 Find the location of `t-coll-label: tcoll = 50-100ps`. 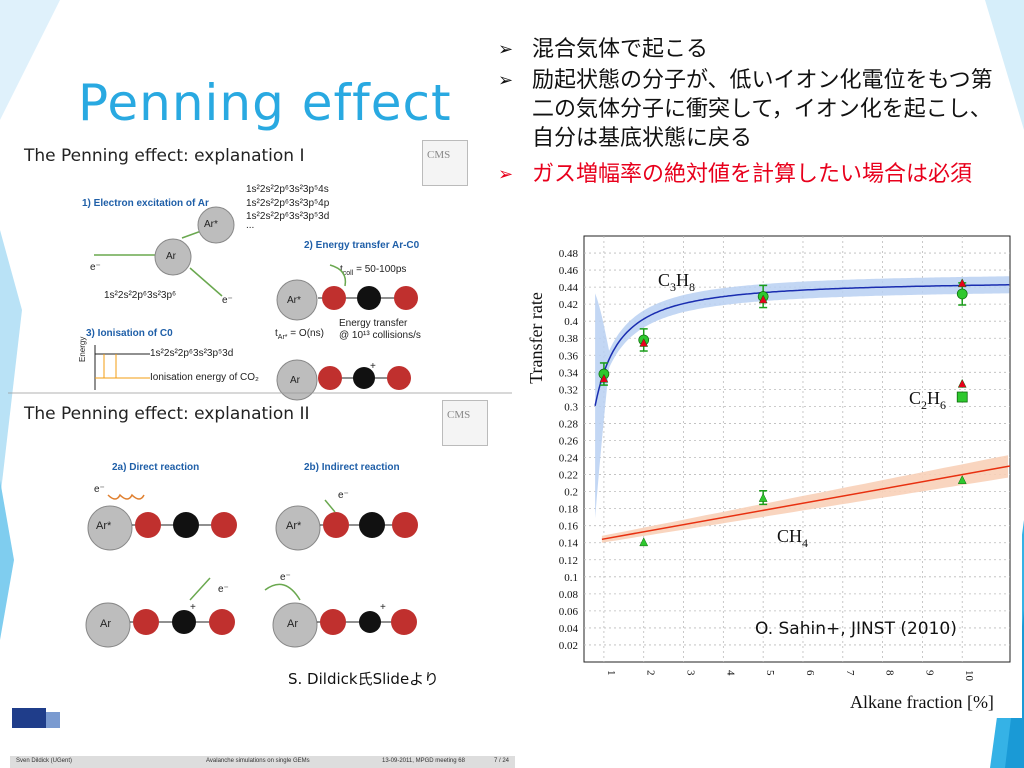

t-coll-label: tcoll = 50-100ps is located at coordinates (373, 270).